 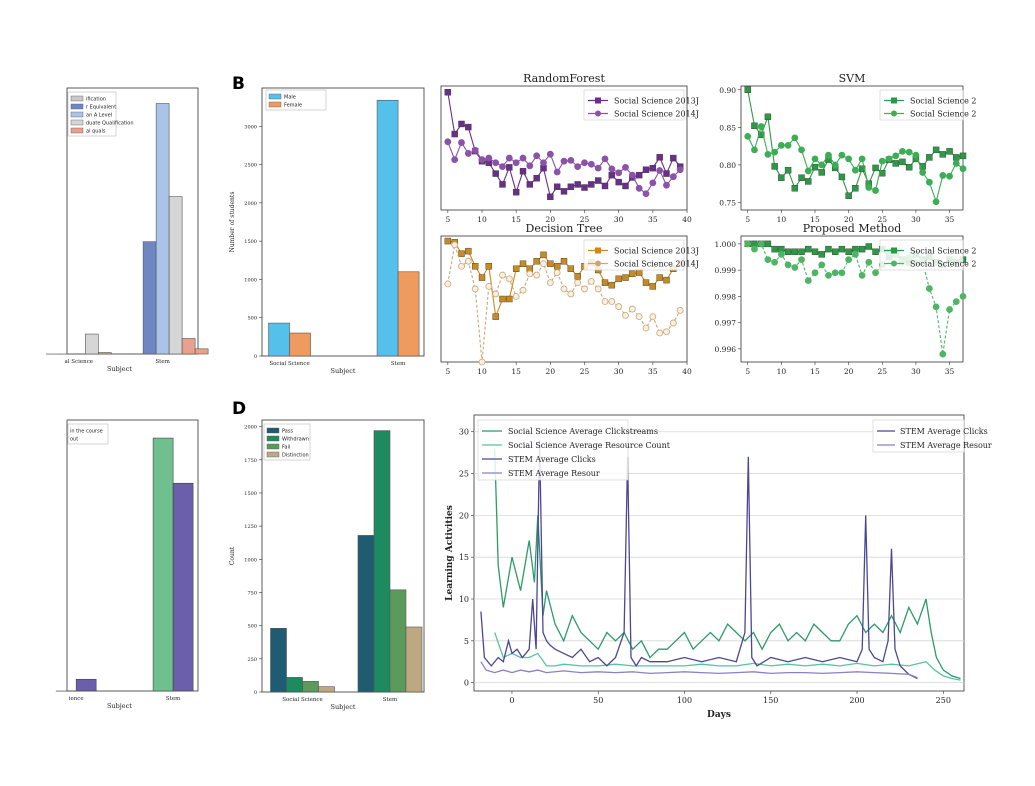 What do you see at coordinates (464, 432) in the screenshot?
I see `chart-e-ytick-label: 30` at bounding box center [464, 432].